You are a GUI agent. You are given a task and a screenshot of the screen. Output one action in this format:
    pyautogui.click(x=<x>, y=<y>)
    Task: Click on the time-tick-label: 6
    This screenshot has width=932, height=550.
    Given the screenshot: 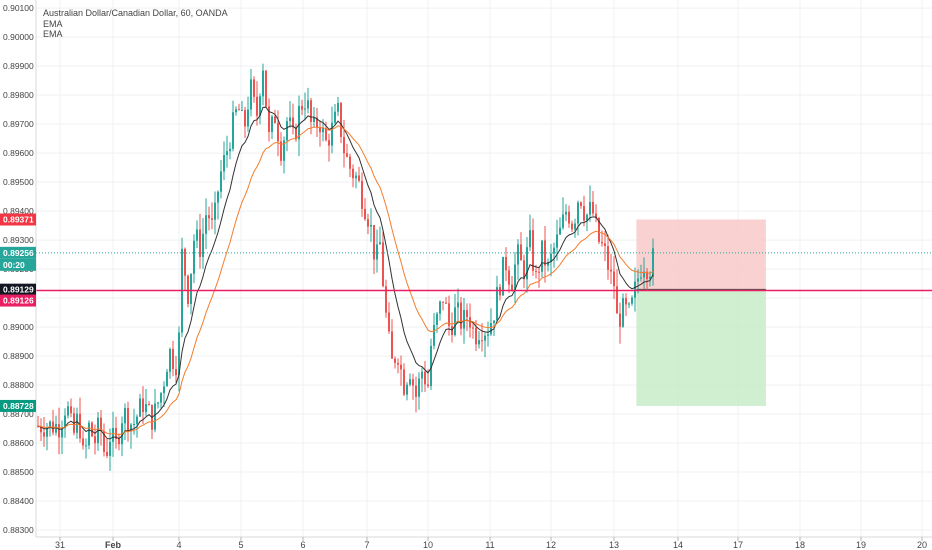 What is the action you would take?
    pyautogui.click(x=302, y=545)
    